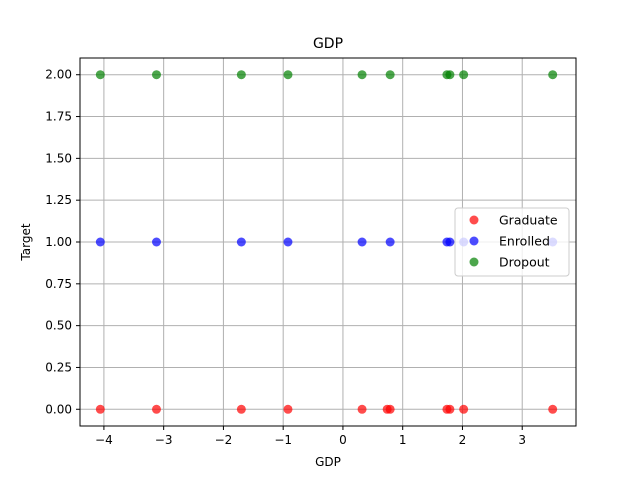 Image resolution: width=640 pixels, height=480 pixels. What do you see at coordinates (343, 440) in the screenshot?
I see `x-tick-label: 0` at bounding box center [343, 440].